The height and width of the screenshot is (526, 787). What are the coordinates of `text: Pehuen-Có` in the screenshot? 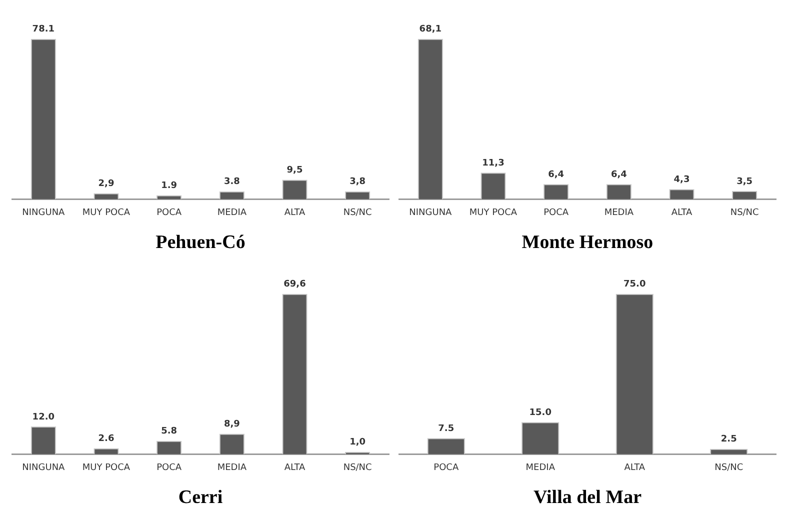 It's located at (200, 243).